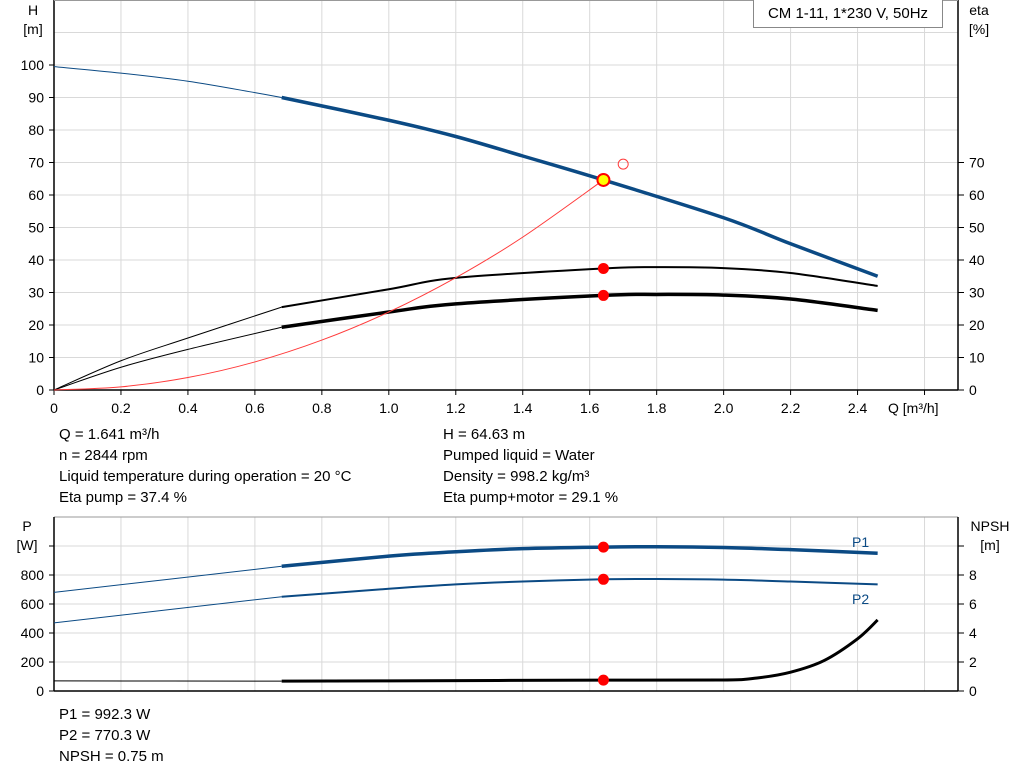 This screenshot has width=1024, height=781. Describe the element at coordinates (579, 287) in the screenshot. I see `eta-pump-curve` at that location.